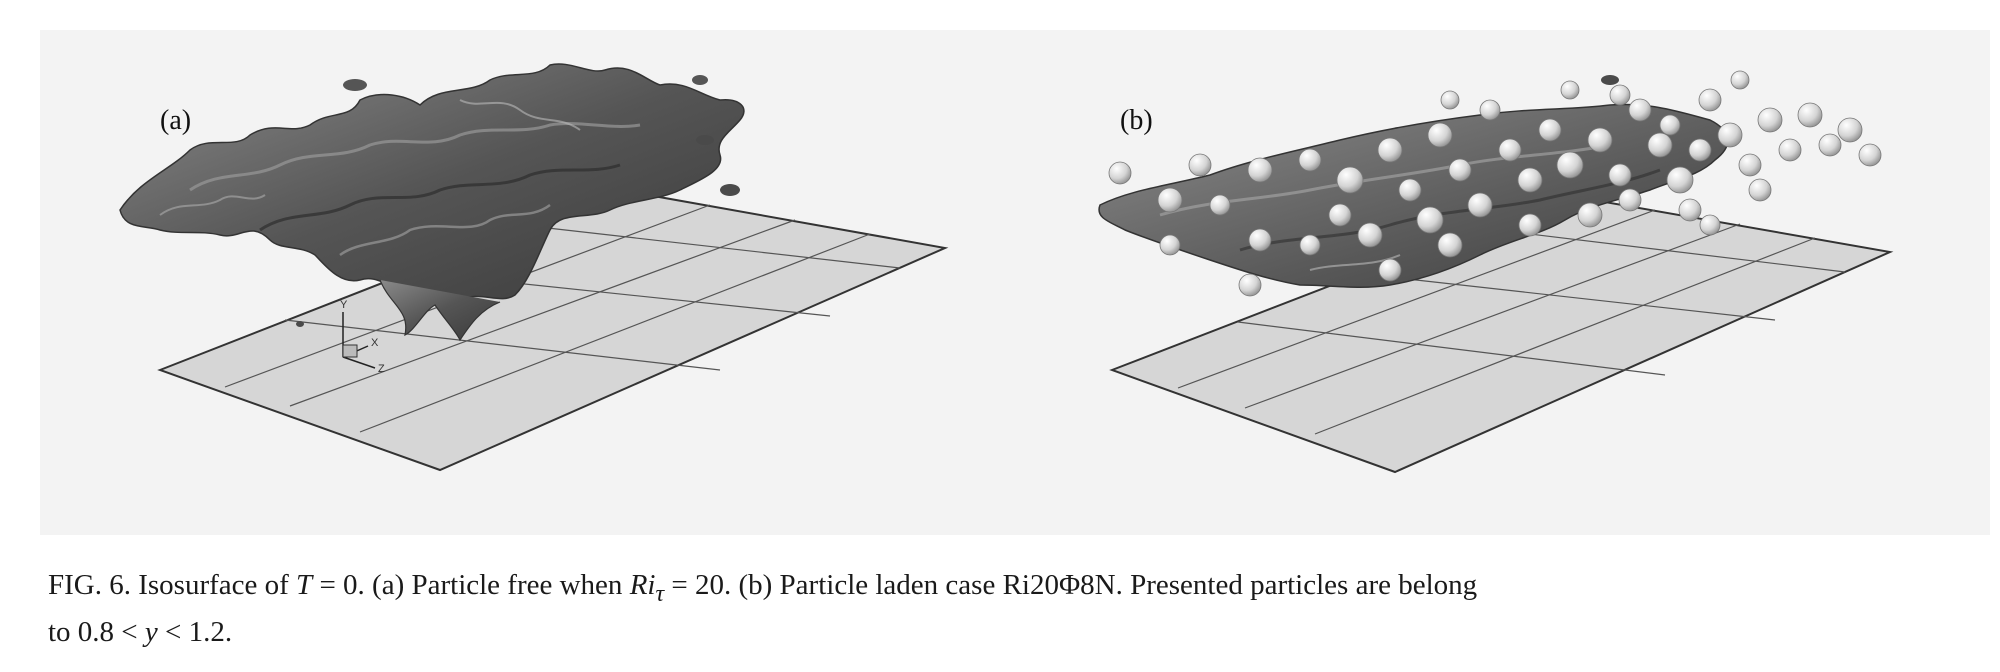 This screenshot has height=672, width=2000. What do you see at coordinates (172, 585) in the screenshot?
I see `caption-prefix: FIG. 6. Isosurface of` at bounding box center [172, 585].